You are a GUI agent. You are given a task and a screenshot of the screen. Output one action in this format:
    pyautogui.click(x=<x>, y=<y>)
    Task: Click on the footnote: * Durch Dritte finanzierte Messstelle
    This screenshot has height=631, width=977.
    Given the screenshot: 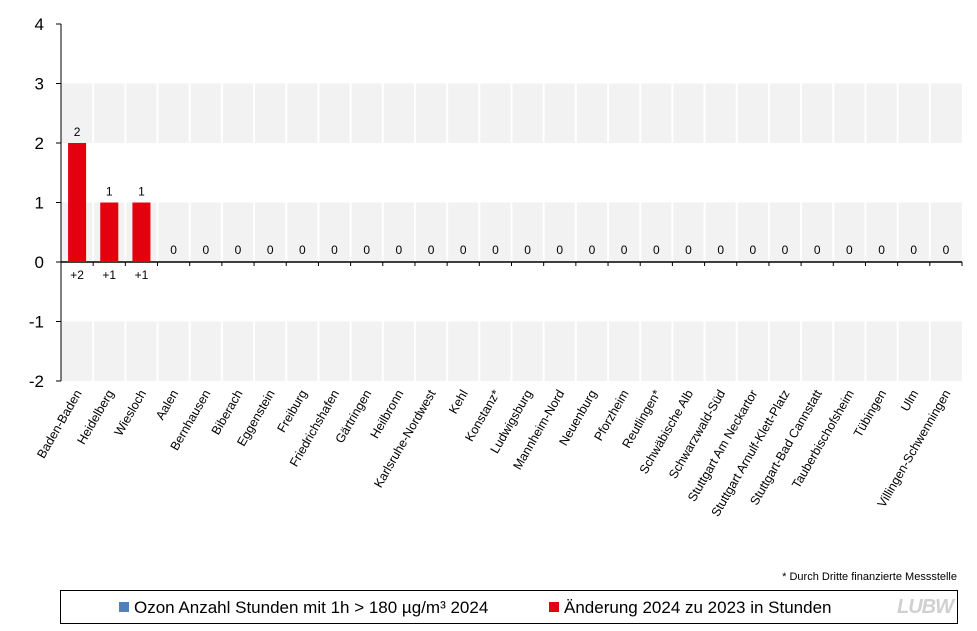 What is the action you would take?
    pyautogui.click(x=869, y=577)
    